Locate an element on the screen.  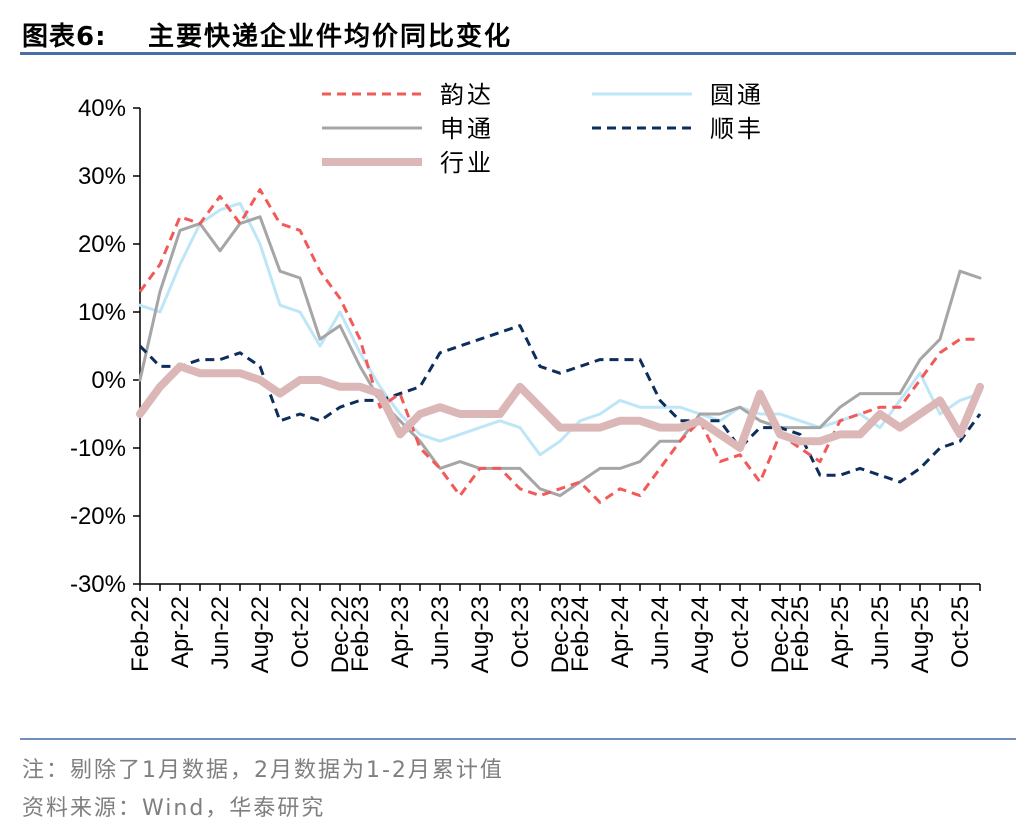
x-tick-label: Dec-24 is located at coordinates (780, 634).